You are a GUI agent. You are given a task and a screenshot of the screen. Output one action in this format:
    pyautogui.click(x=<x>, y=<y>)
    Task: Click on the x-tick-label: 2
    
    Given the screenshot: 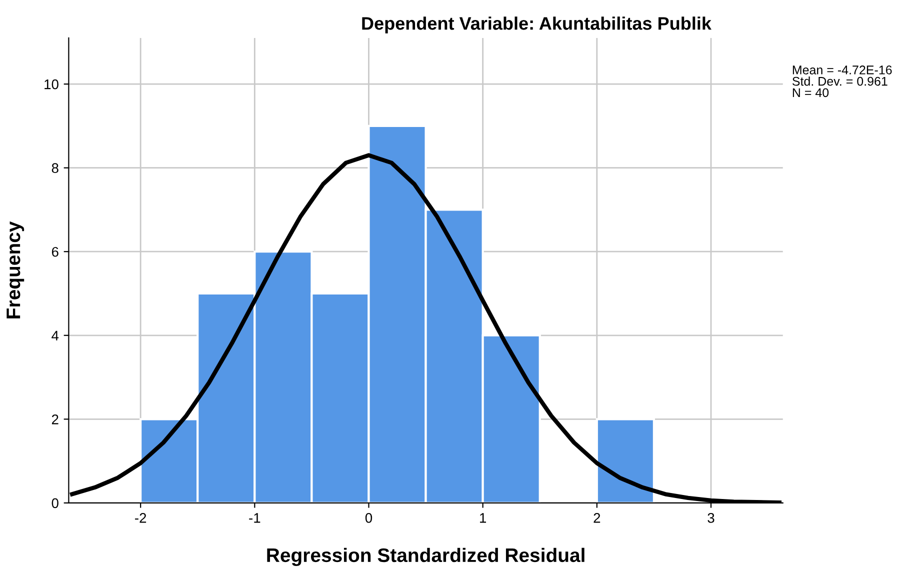 What is the action you would take?
    pyautogui.click(x=597, y=518)
    